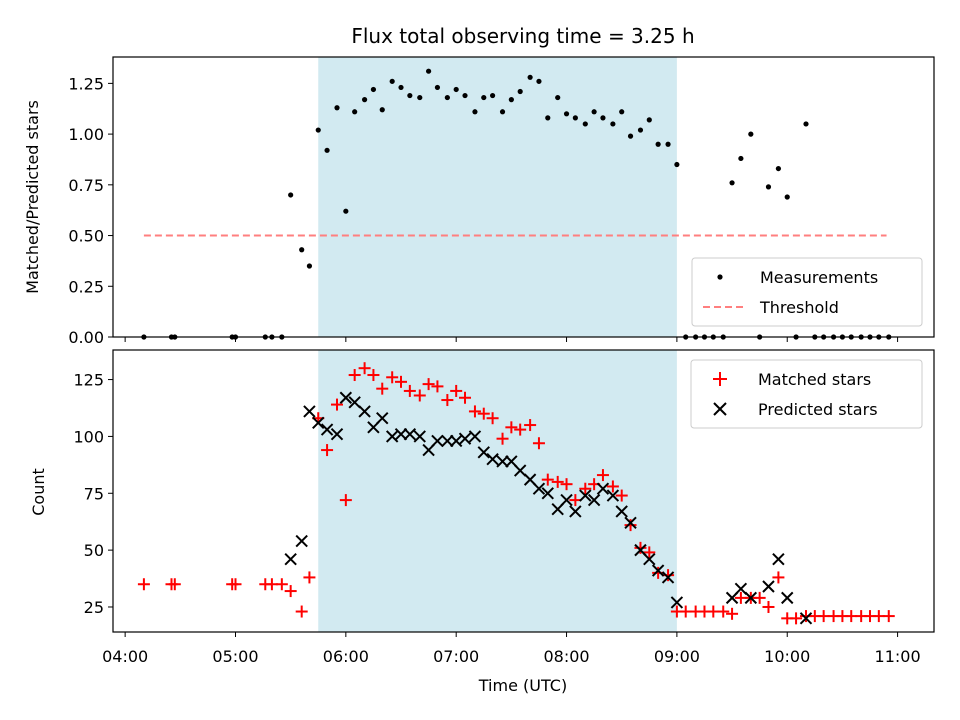 The width and height of the screenshot is (960, 720). Describe the element at coordinates (125, 656) in the screenshot. I see `x-tick-label: 04:00` at that location.